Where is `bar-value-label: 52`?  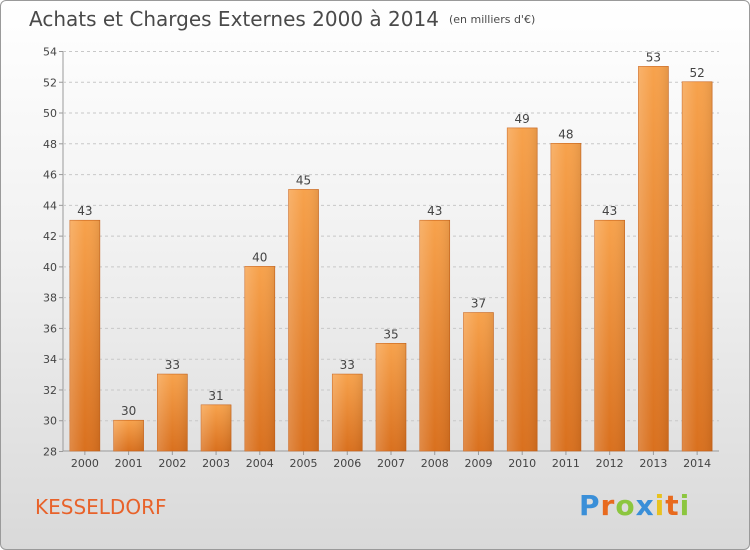 bar-value-label: 52 is located at coordinates (696, 73).